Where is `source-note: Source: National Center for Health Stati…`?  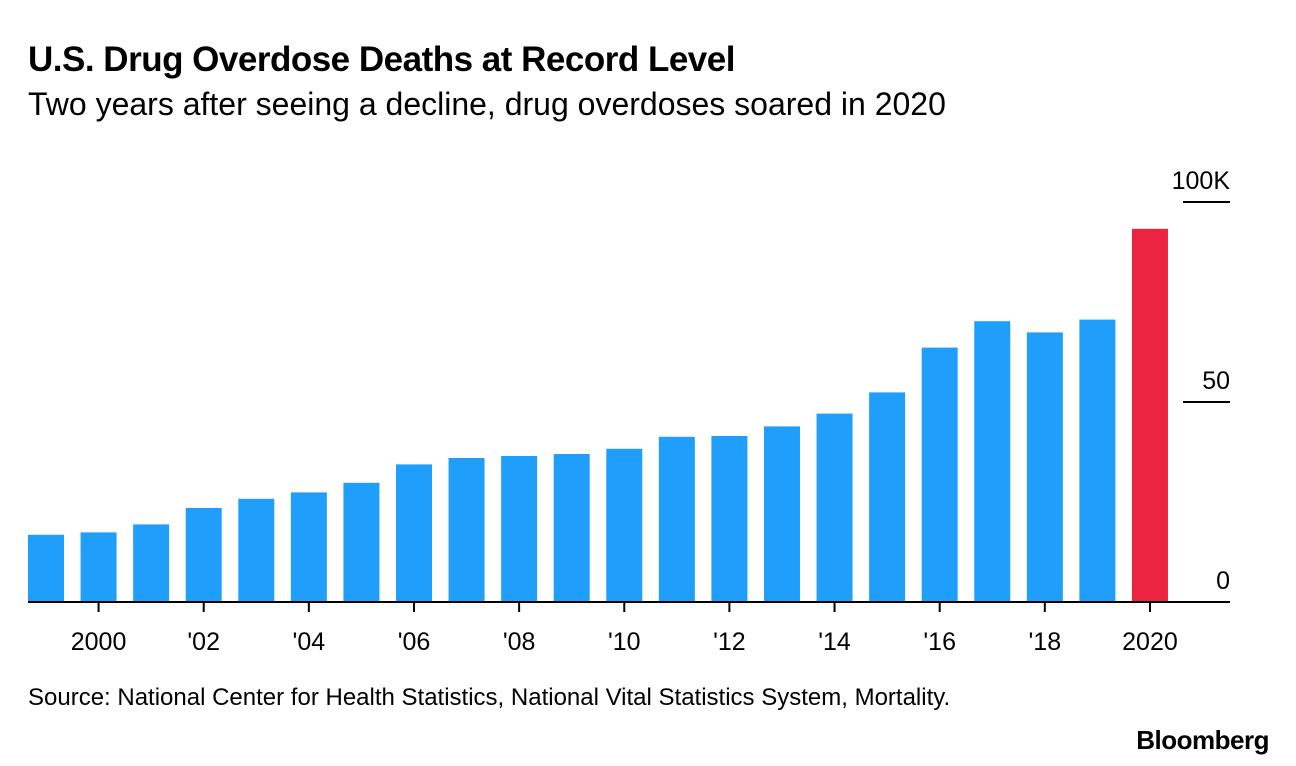
source-note: Source: National Center for Health Stati… is located at coordinates (489, 697).